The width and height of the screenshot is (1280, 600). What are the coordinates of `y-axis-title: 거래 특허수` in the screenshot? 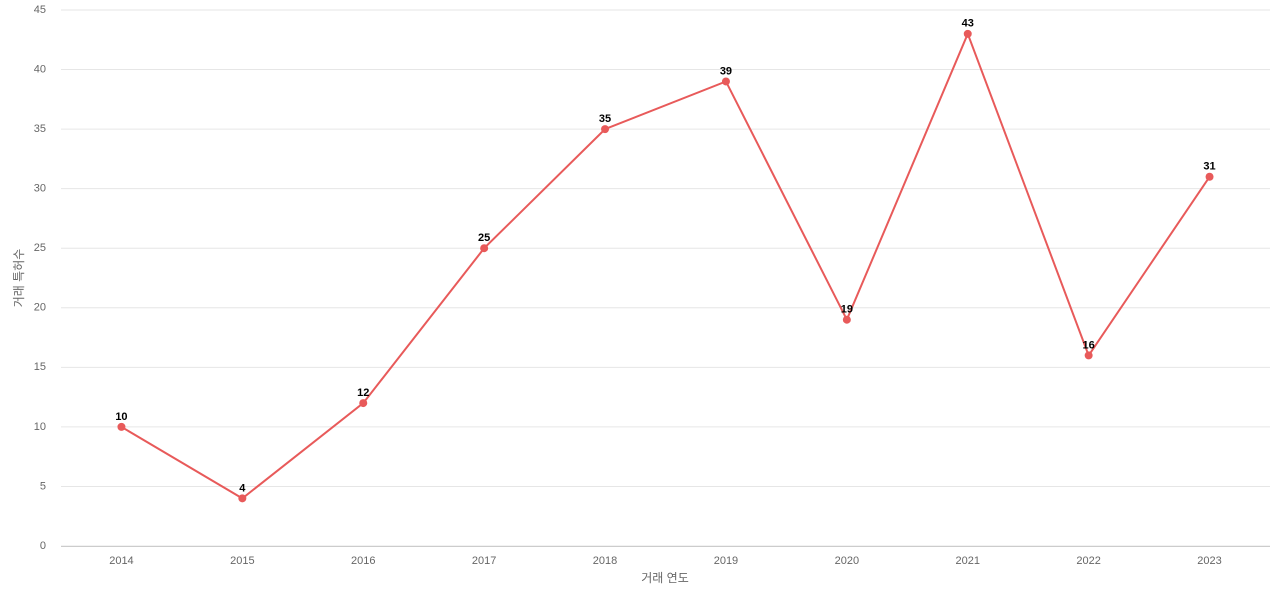 It's located at (19, 278).